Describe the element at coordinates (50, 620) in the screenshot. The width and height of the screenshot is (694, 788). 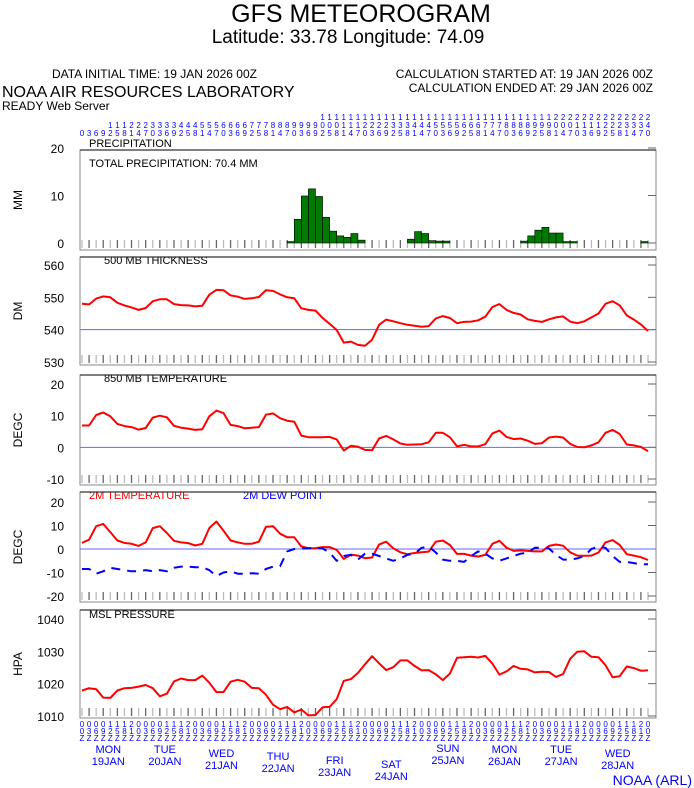
I see `y-tick-label: 1040` at that location.